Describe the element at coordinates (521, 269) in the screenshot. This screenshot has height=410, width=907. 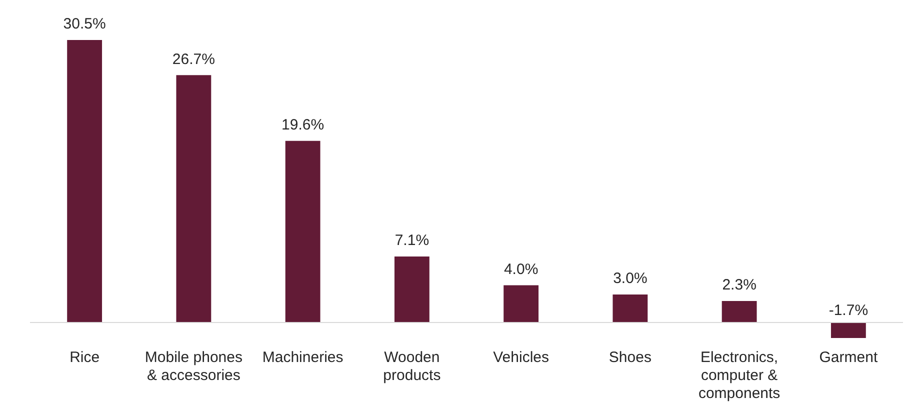
I see `data-label: 4.0%` at that location.